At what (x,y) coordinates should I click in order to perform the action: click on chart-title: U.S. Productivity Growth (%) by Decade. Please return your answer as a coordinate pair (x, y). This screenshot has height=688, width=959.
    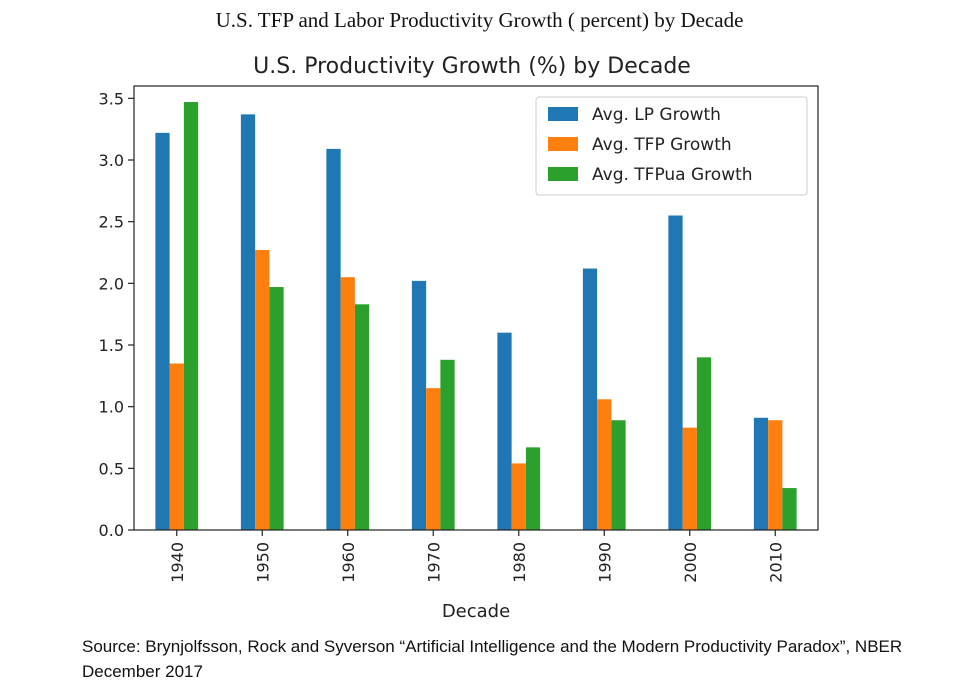
    Looking at the image, I should click on (472, 66).